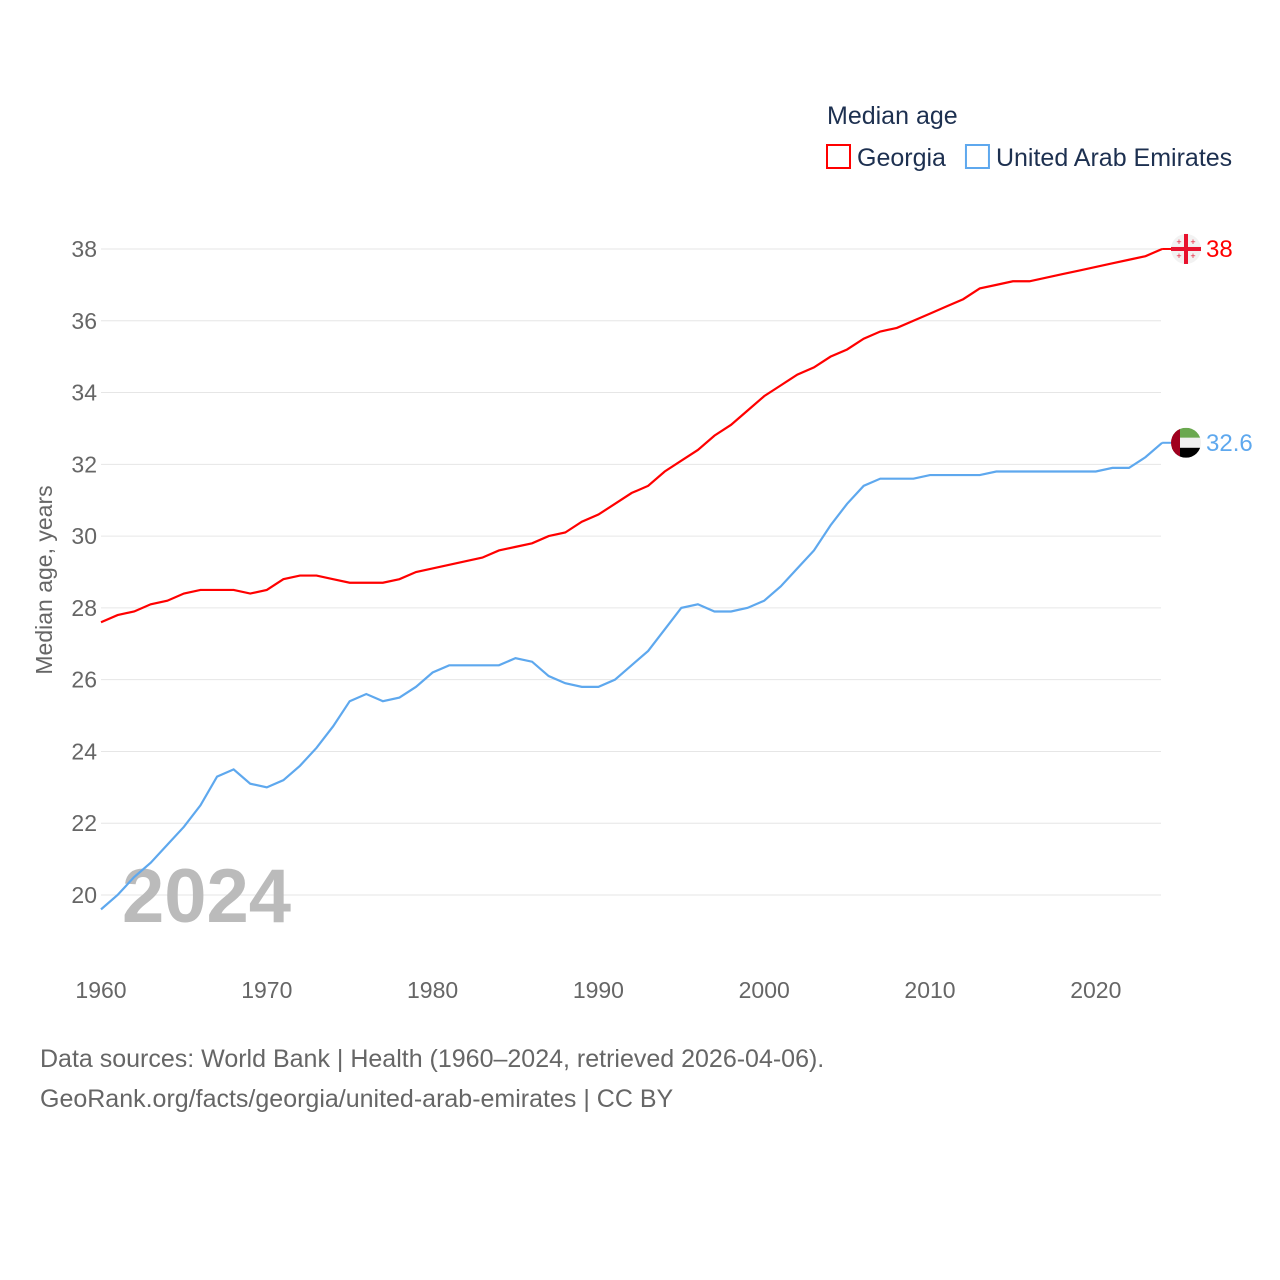 The height and width of the screenshot is (1280, 1280). Describe the element at coordinates (84, 608) in the screenshot. I see `y-tick-label: 28` at that location.